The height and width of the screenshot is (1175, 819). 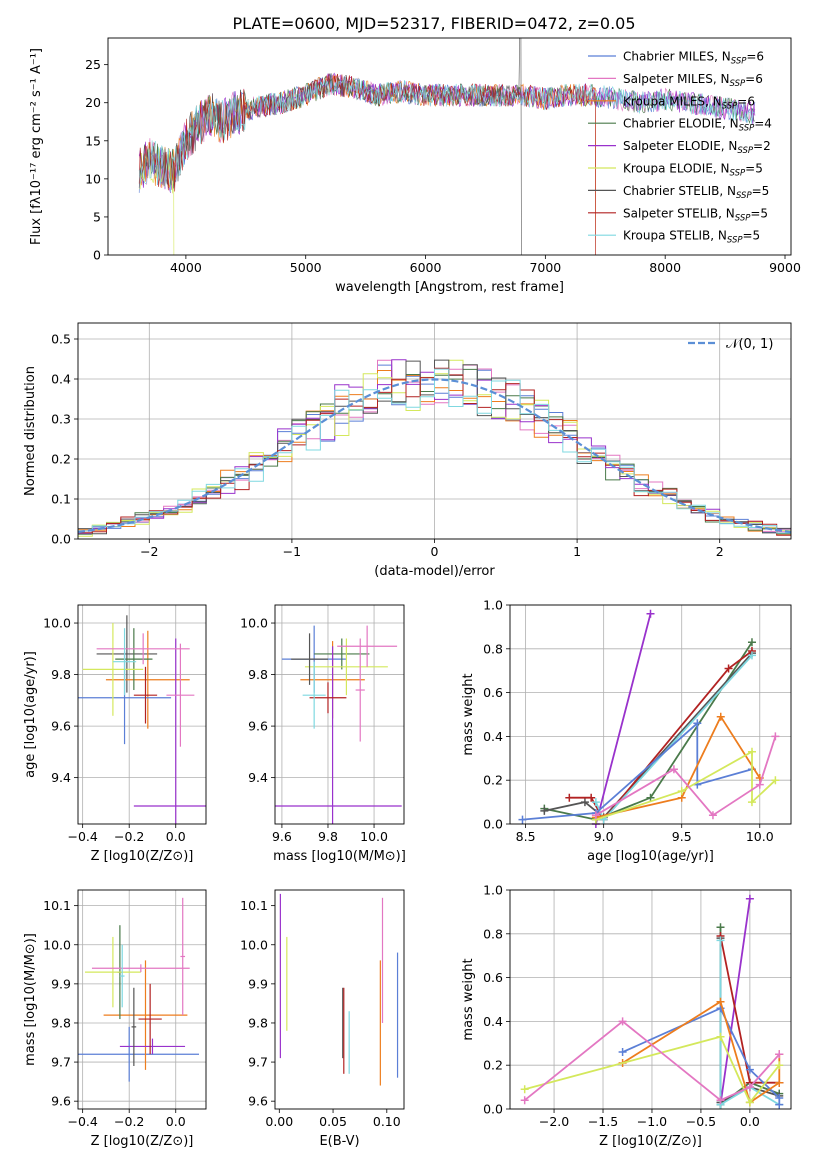 I want to click on legend-text: Kroupa ELODIE, N, so click(x=676, y=169).